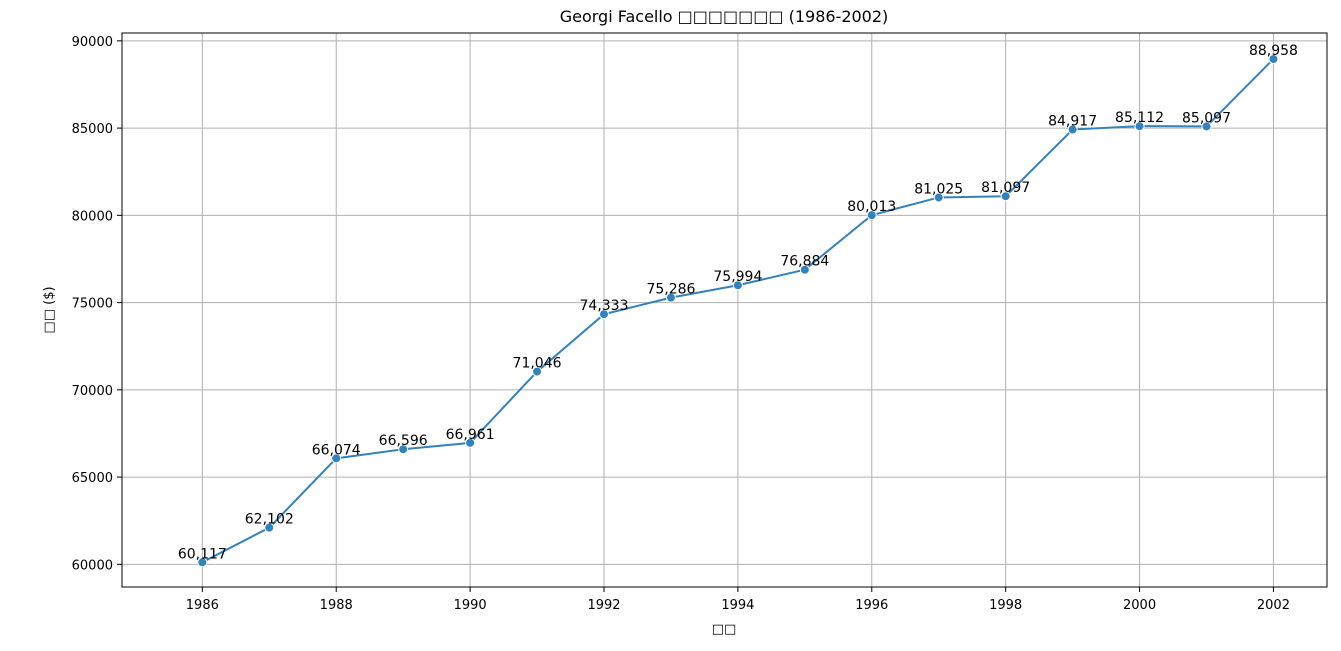 This screenshot has height=651, width=1341. I want to click on data-label: 71,046, so click(537, 364).